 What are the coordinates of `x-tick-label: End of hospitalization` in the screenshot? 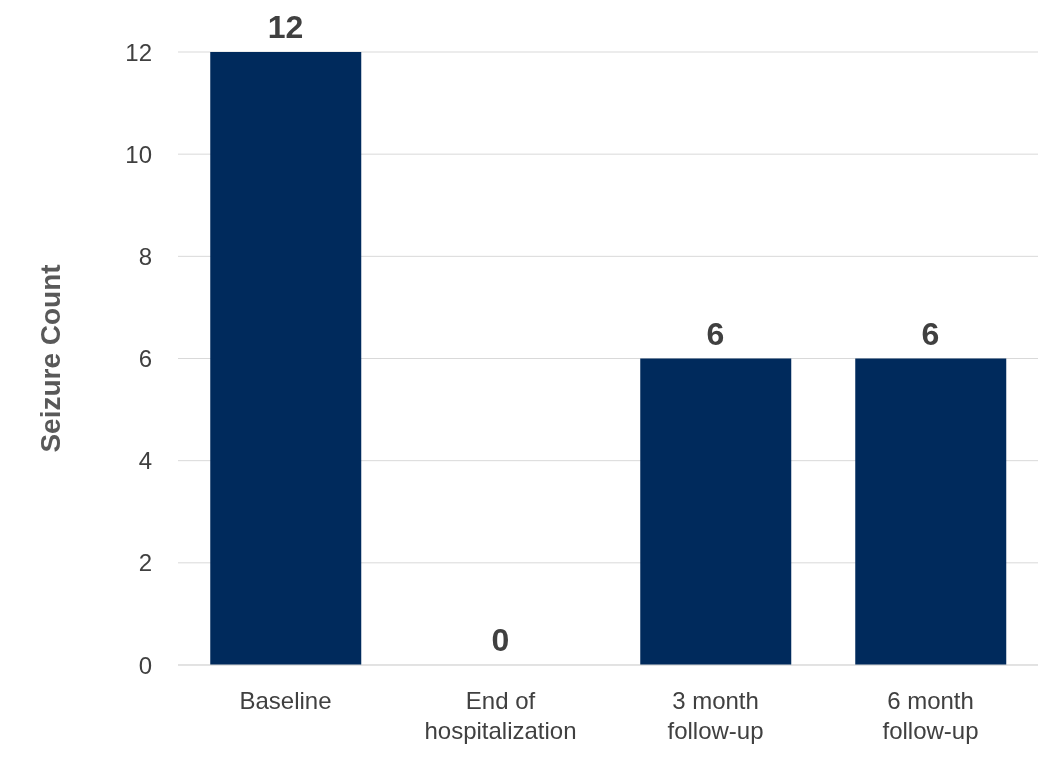 It's located at (500, 715).